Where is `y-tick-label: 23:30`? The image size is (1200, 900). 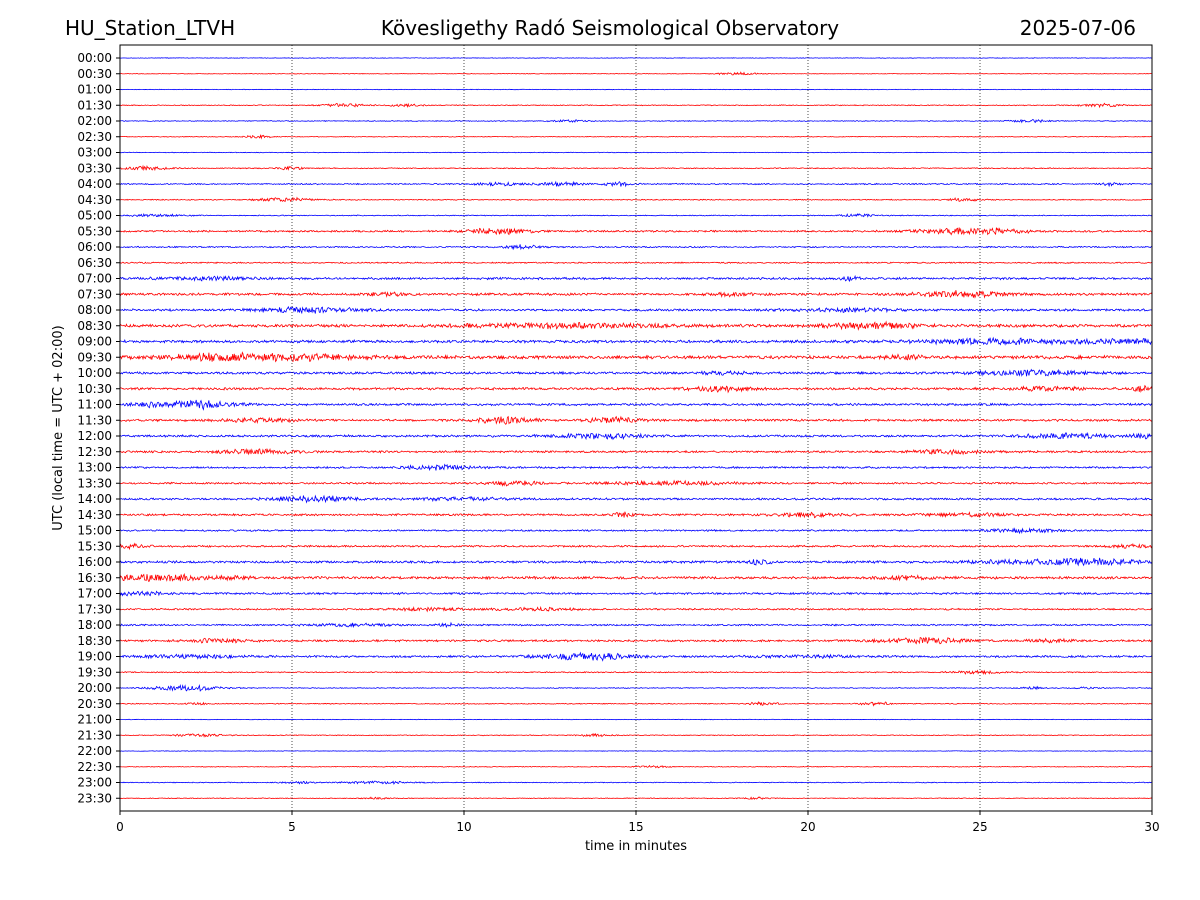 y-tick-label: 23:30 is located at coordinates (94, 798).